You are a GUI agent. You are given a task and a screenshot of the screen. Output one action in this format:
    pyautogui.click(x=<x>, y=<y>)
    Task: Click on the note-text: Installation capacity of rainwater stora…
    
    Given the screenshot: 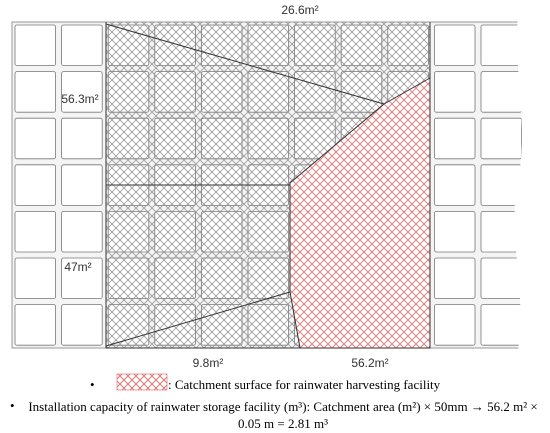 What is the action you would take?
    pyautogui.click(x=283, y=415)
    